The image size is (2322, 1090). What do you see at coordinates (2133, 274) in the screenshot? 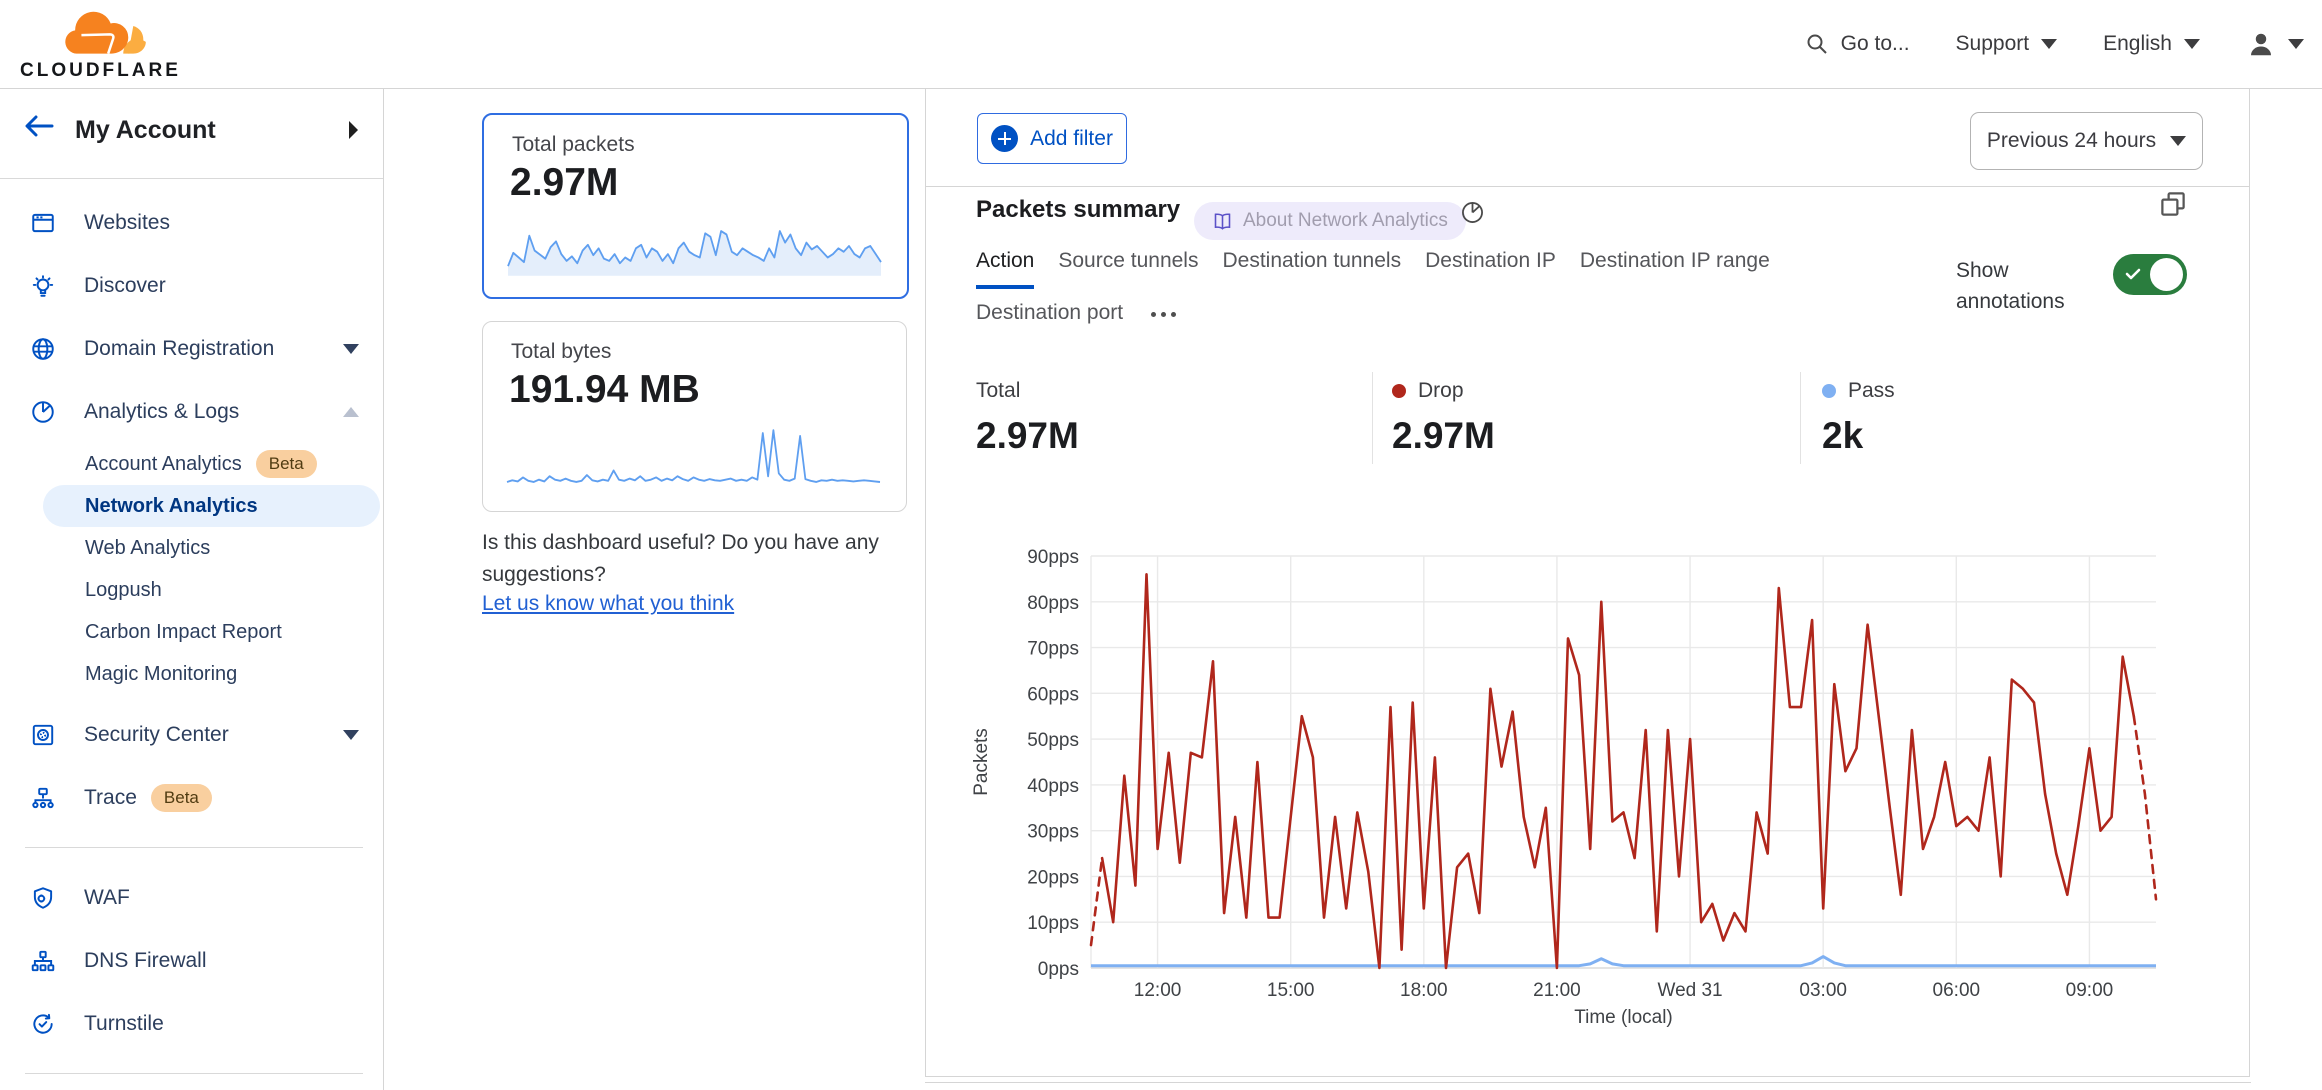
I see `check-icon` at bounding box center [2133, 274].